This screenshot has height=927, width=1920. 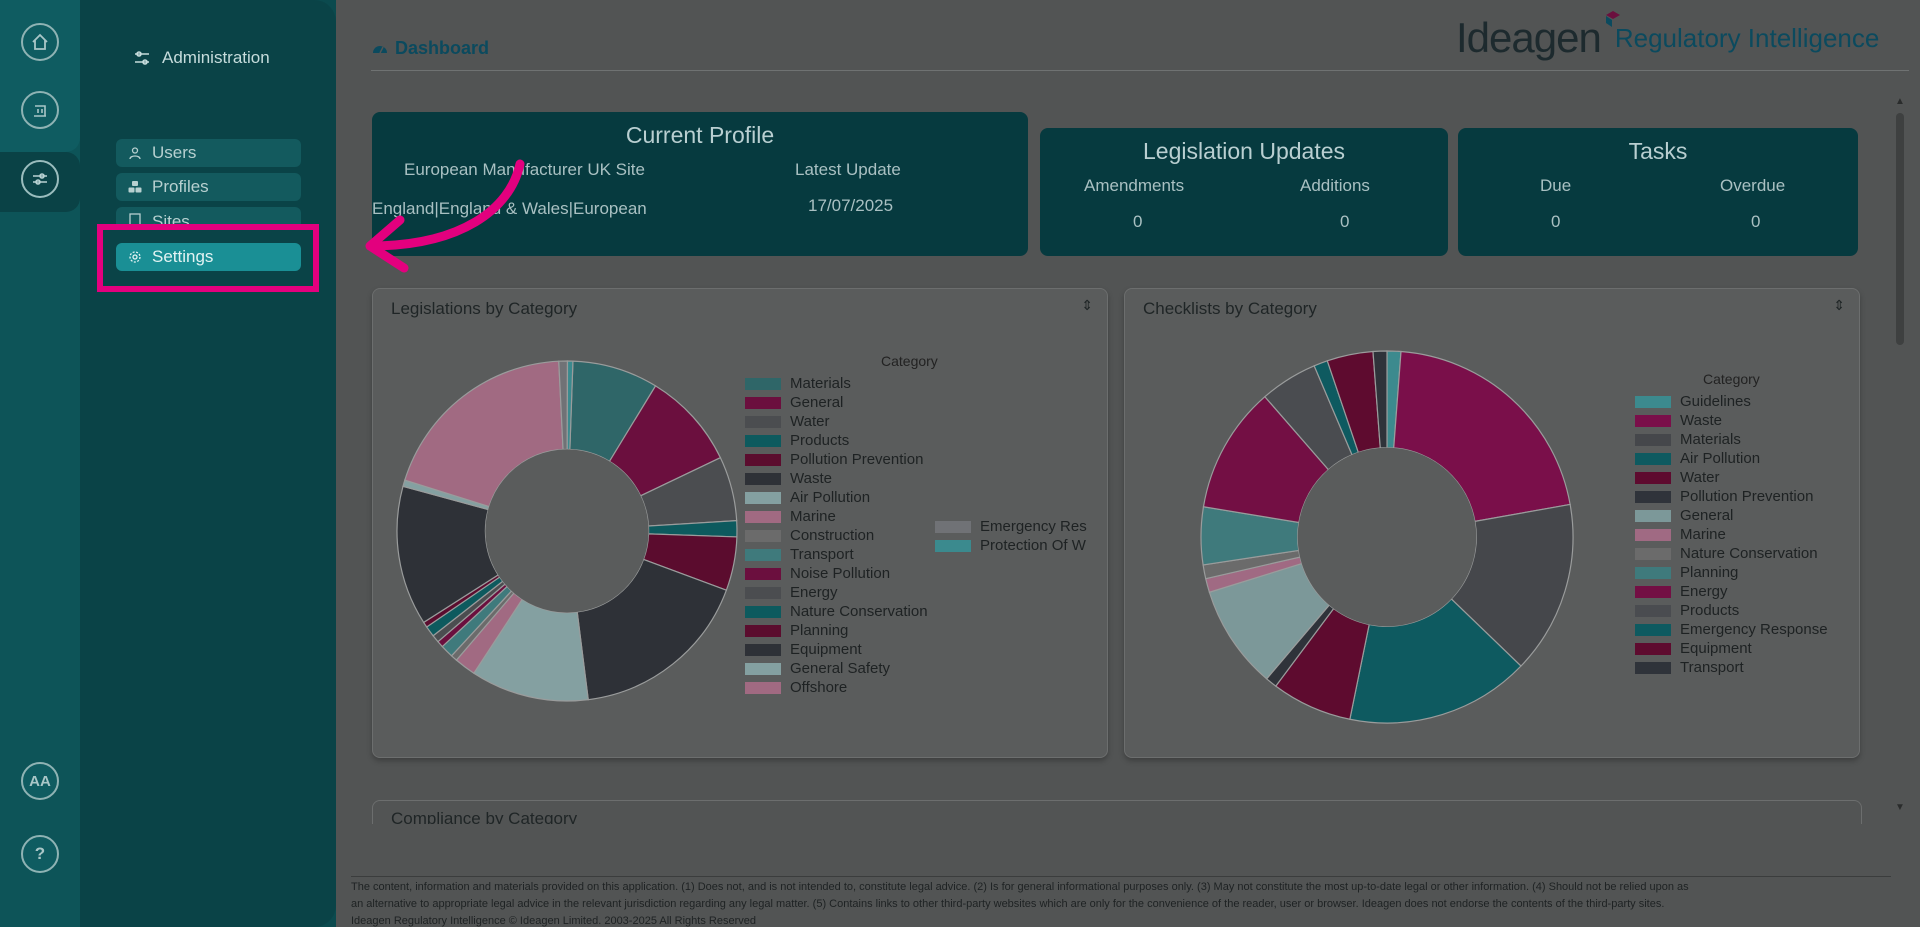 I want to click on chart-title: Checklists by Category, so click(x=1230, y=308).